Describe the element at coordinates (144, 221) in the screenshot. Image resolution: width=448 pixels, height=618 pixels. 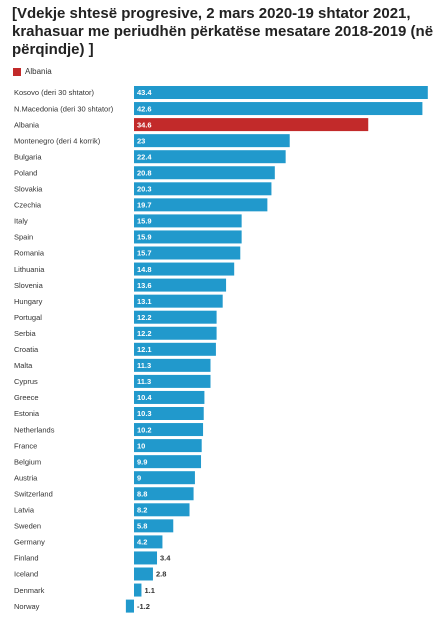
I see `value-label-italy: 15.9` at that location.